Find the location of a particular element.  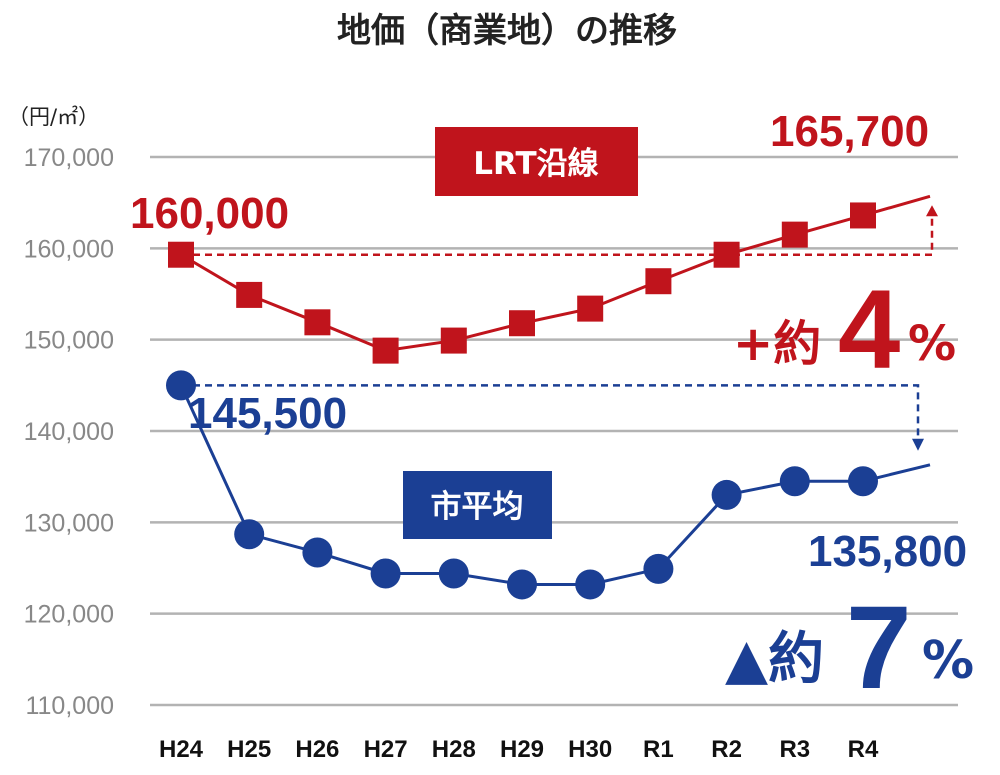

legend-city: 市平均 is located at coordinates (477, 505).